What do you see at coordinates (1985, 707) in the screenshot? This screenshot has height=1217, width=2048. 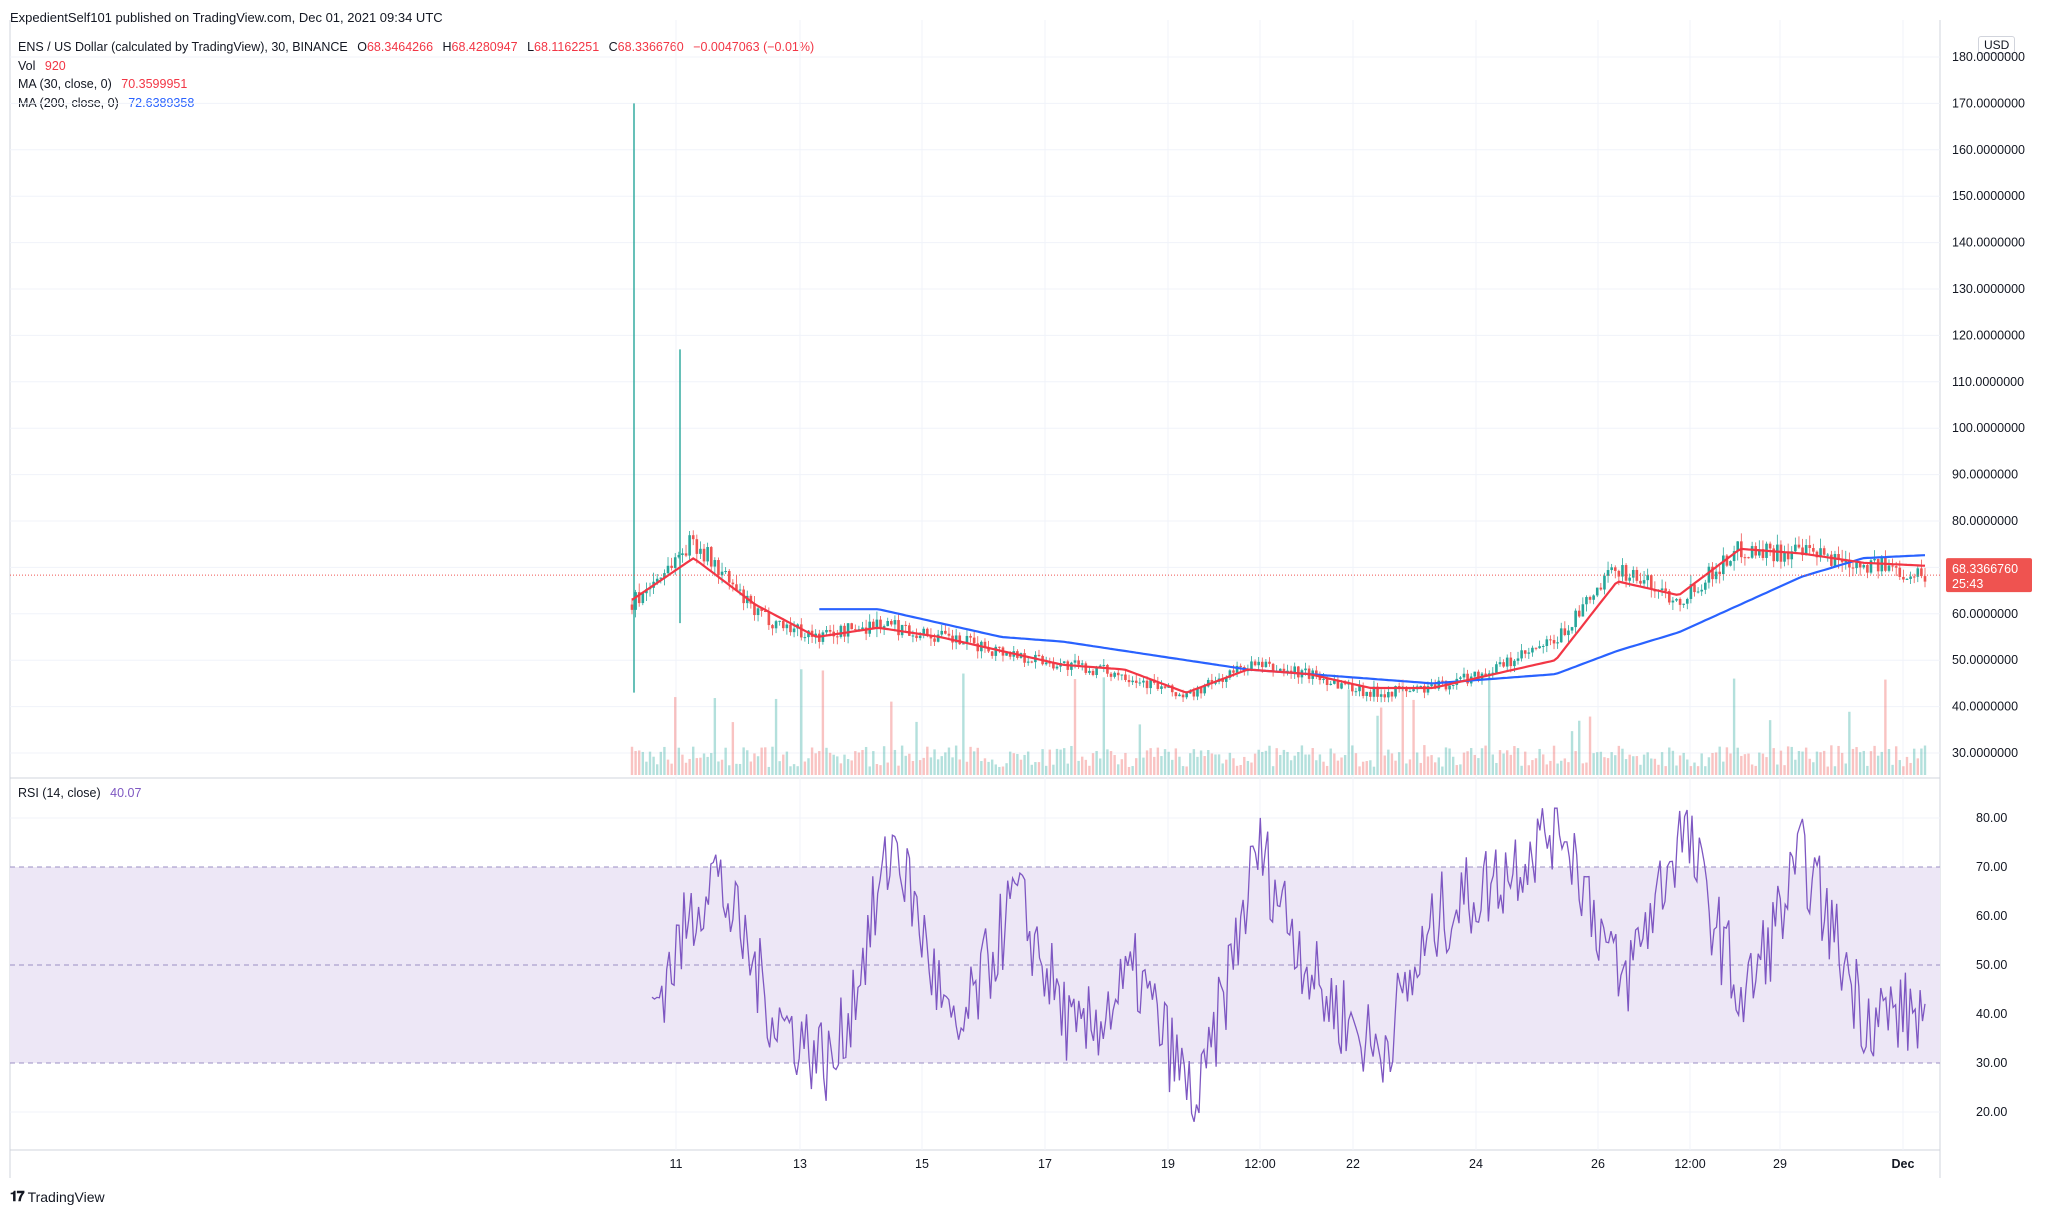 I see `price-tick-label: 40.0000000` at bounding box center [1985, 707].